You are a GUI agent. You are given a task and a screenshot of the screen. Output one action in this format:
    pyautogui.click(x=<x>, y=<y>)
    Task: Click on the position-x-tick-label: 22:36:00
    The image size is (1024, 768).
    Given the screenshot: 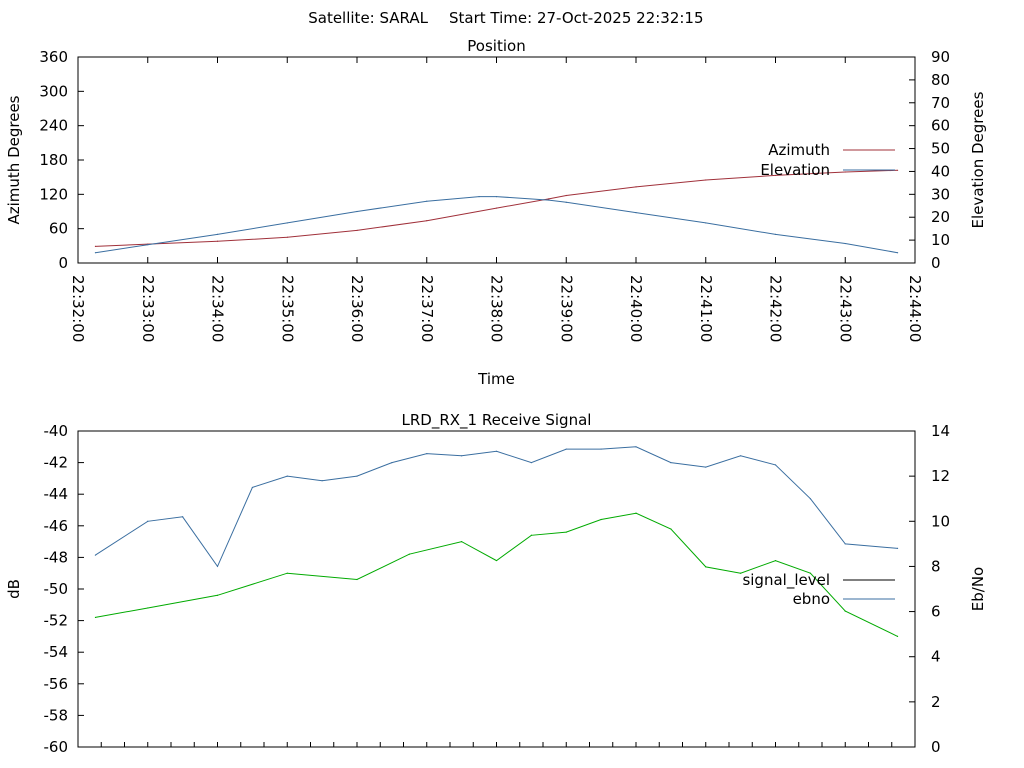 What is the action you would take?
    pyautogui.click(x=357, y=308)
    